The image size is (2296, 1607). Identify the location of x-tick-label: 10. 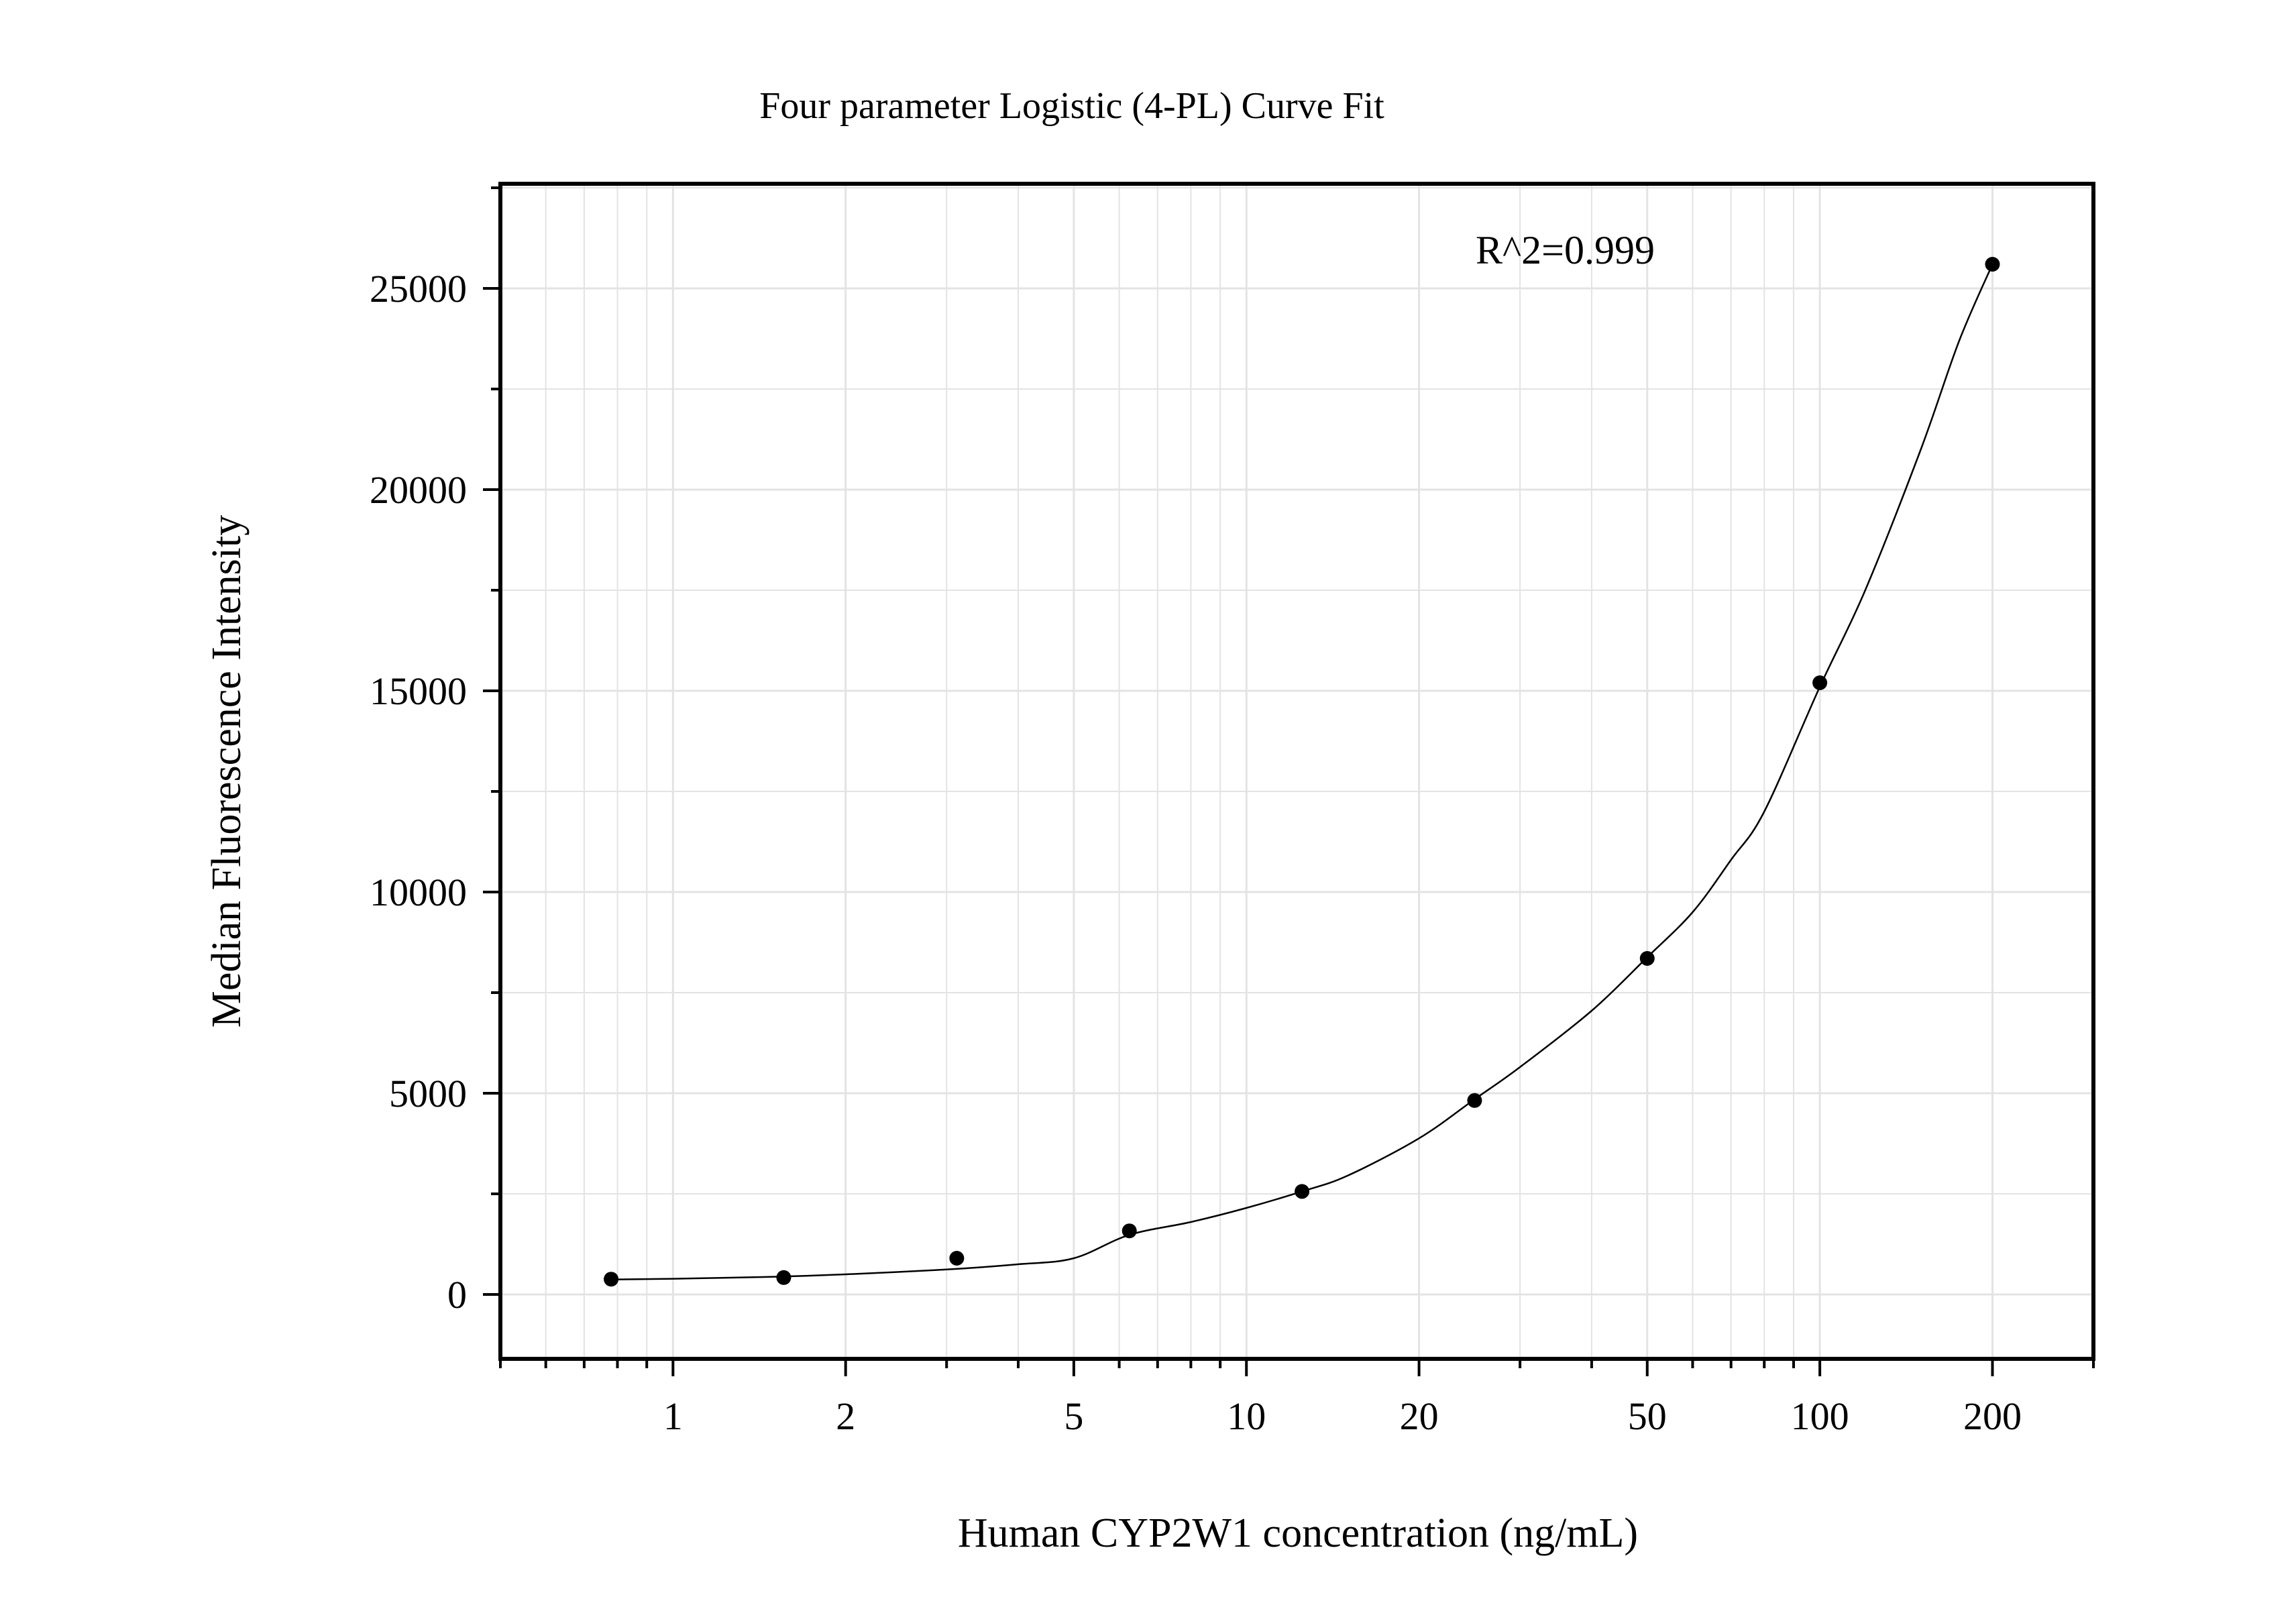
(1246, 1416).